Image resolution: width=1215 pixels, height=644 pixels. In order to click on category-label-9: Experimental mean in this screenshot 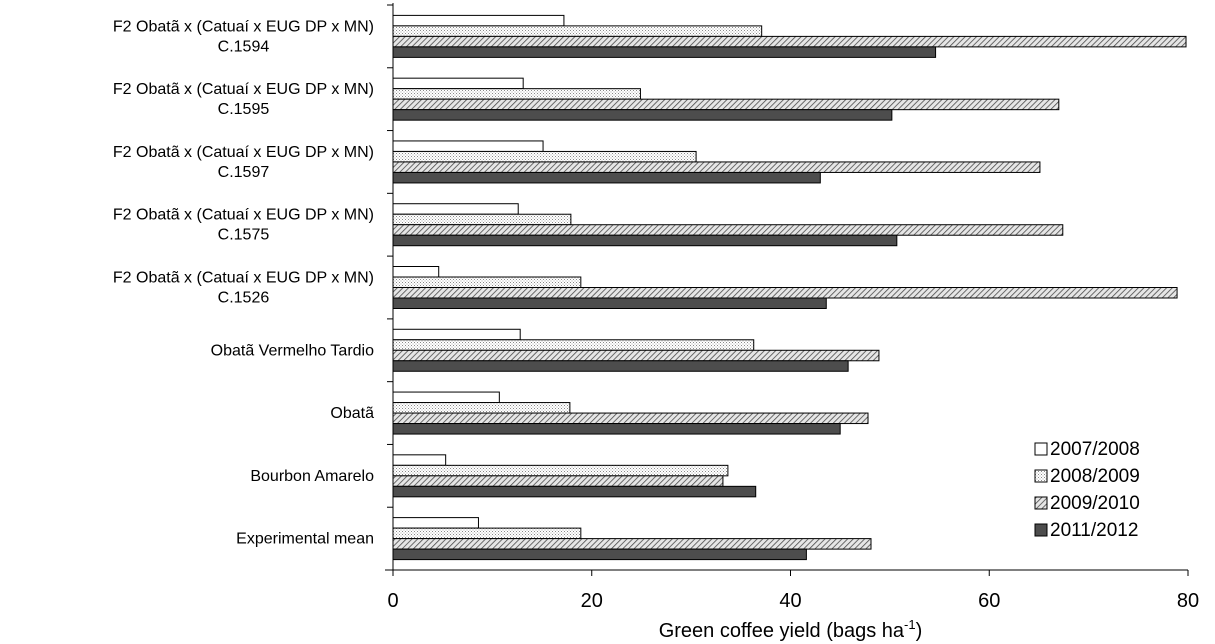, I will do `click(305, 539)`.